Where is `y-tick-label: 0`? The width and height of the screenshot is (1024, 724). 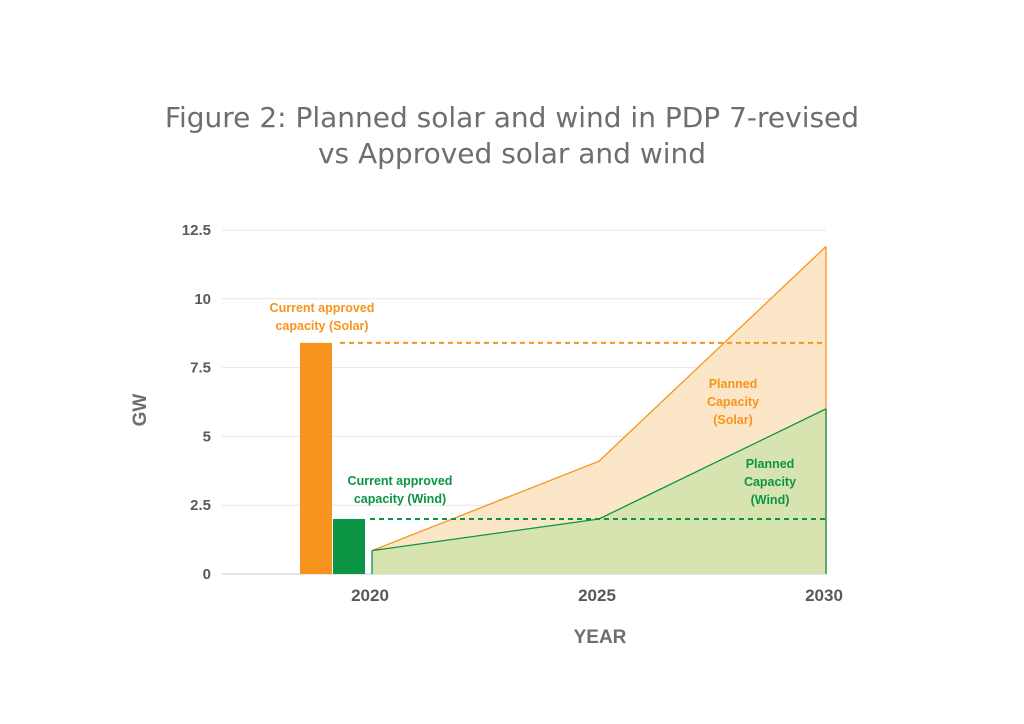 y-tick-label: 0 is located at coordinates (207, 574).